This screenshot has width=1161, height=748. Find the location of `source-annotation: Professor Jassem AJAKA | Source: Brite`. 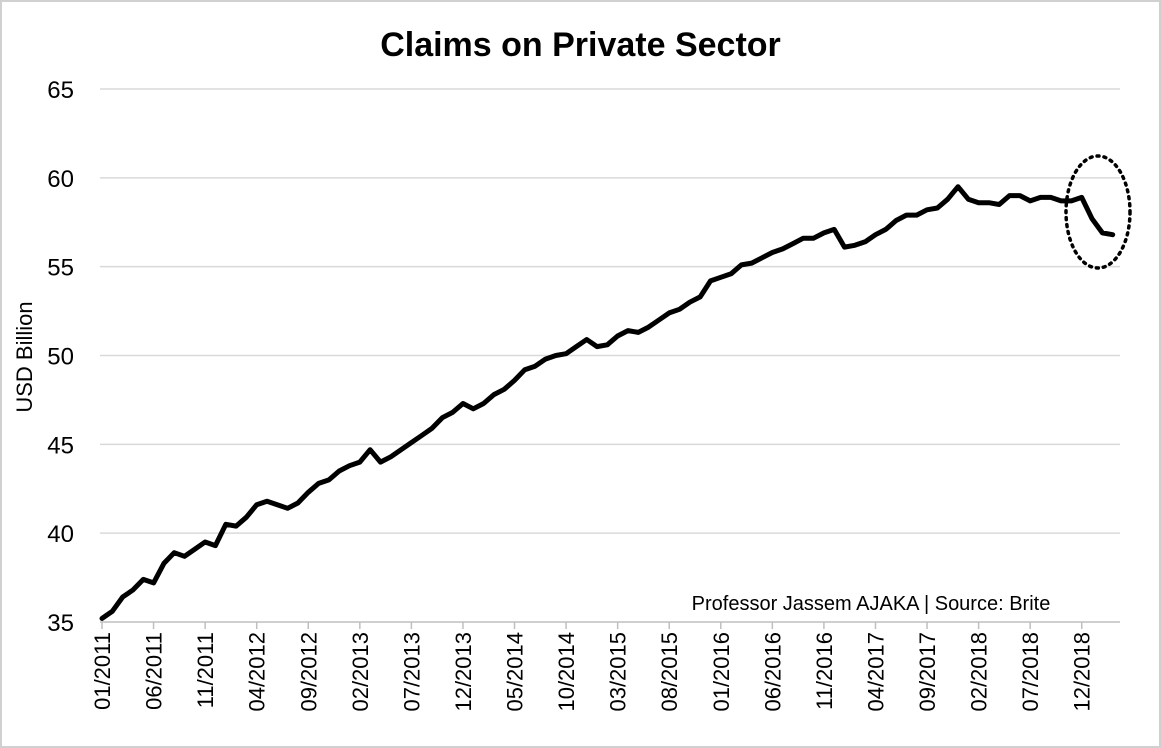

source-annotation: Professor Jassem AJAKA | Source: Brite is located at coordinates (871, 604).